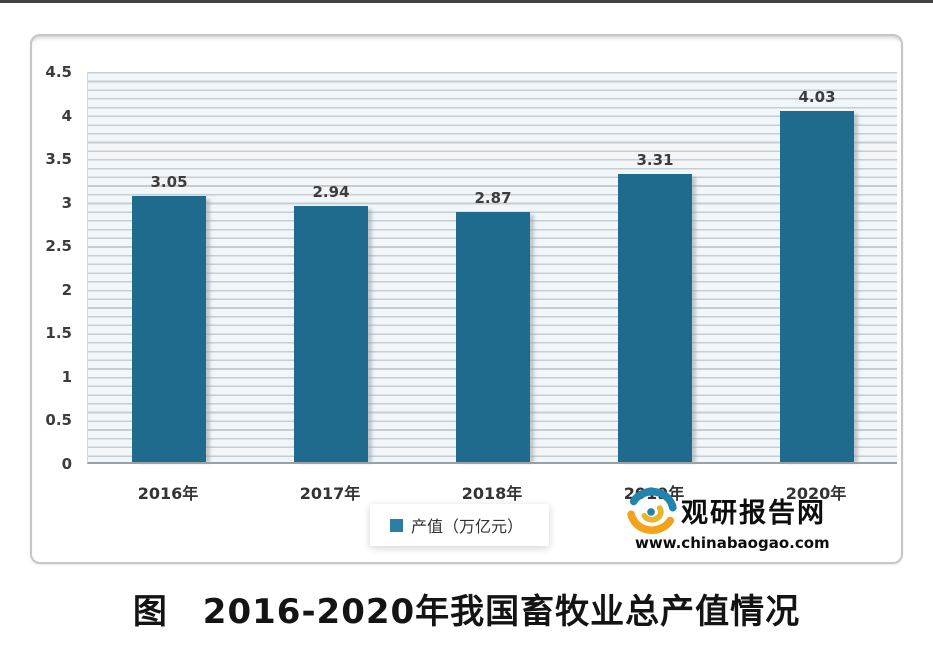 This screenshot has width=933, height=652. I want to click on bar-value-label: 4.03, so click(817, 96).